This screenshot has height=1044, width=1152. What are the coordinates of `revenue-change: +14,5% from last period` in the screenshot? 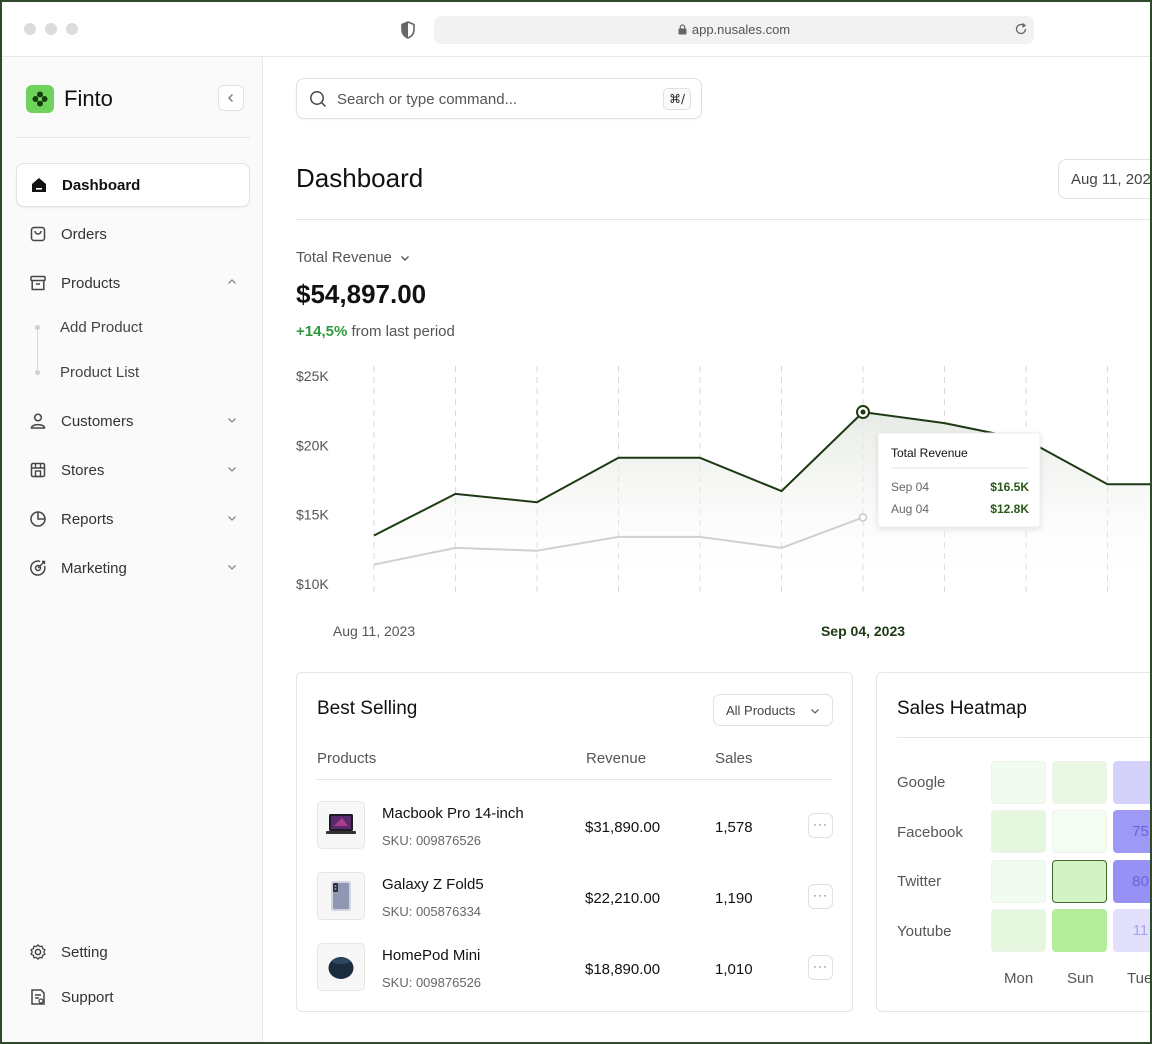 It's located at (375, 331).